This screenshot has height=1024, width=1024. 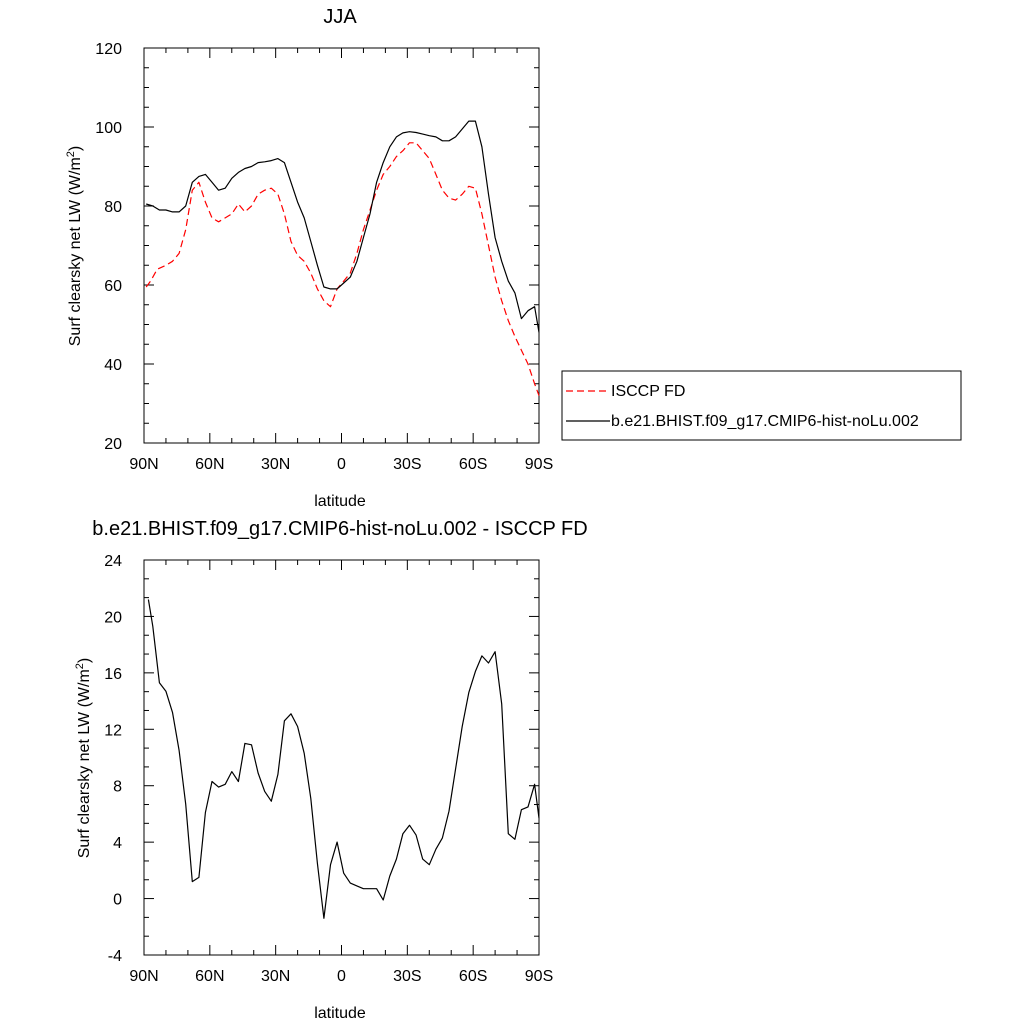 What do you see at coordinates (340, 1013) in the screenshot?
I see `bottom-x-axis-label: latitude` at bounding box center [340, 1013].